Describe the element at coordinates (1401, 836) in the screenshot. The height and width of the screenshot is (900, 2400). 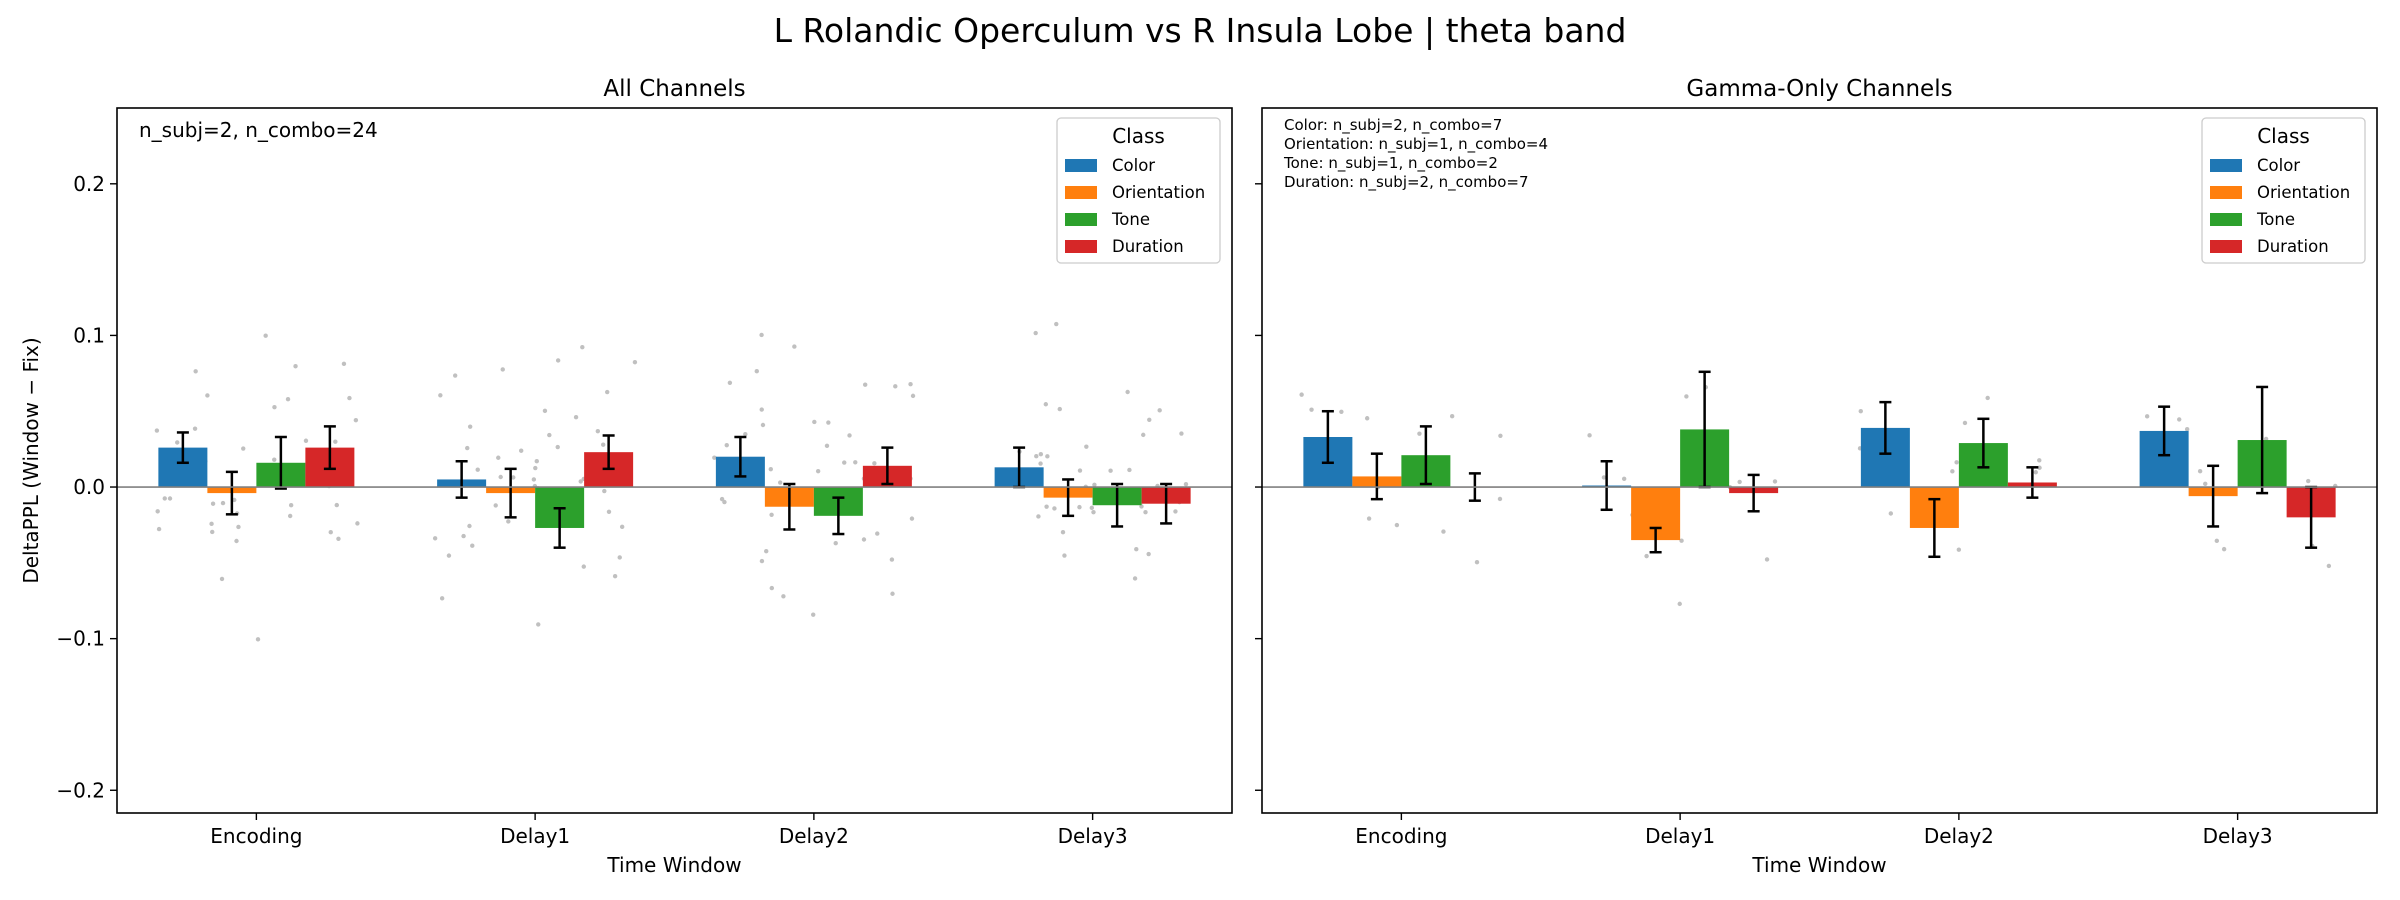
I see `x-tick-label: Encoding` at that location.